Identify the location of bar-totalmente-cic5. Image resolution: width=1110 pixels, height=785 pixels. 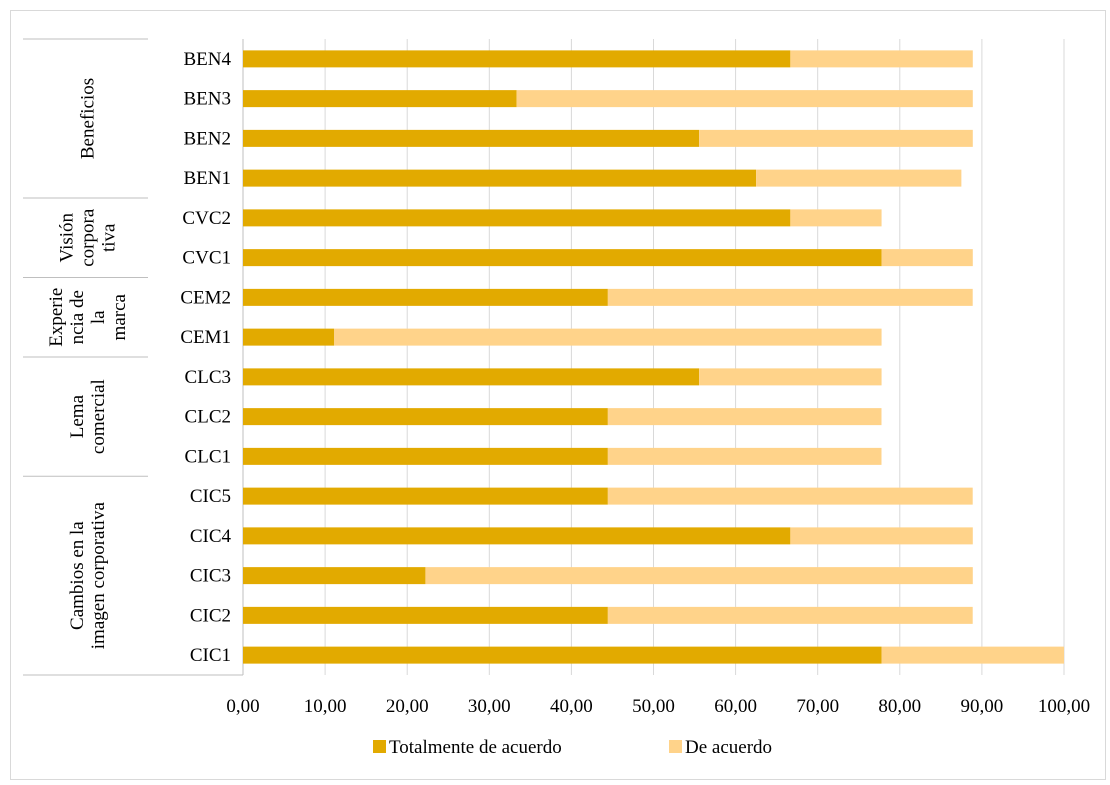
(425, 496).